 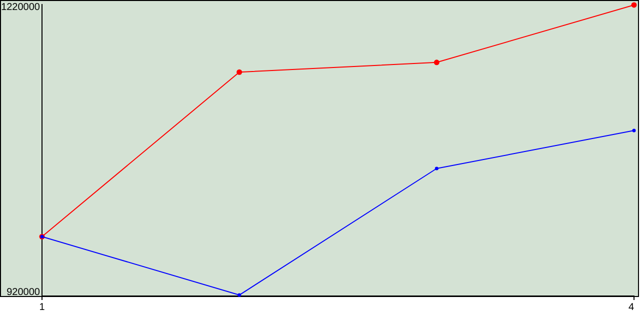 I want to click on x-tick-label: 4, so click(x=631, y=308).